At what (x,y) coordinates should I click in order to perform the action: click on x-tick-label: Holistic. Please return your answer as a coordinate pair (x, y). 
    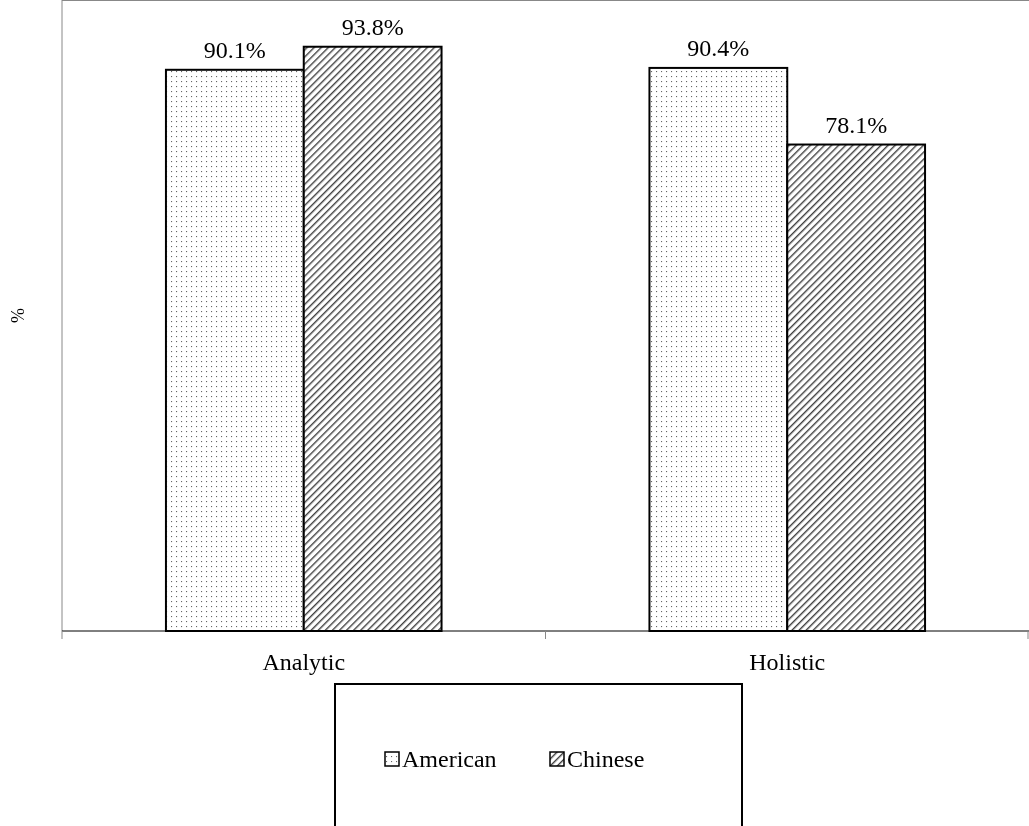
    Looking at the image, I should click on (787, 662).